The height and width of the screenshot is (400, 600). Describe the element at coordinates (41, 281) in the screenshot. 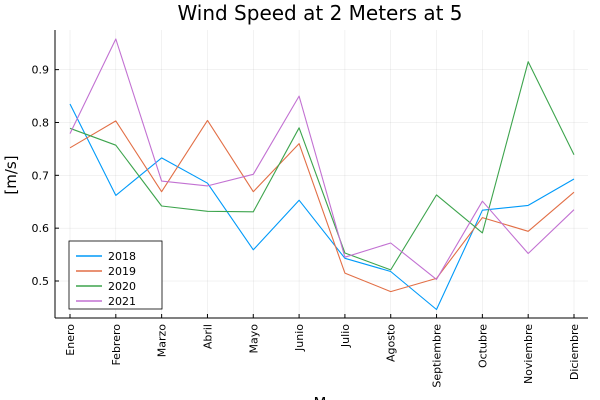

I see `y-tick-label: 0.5` at that location.